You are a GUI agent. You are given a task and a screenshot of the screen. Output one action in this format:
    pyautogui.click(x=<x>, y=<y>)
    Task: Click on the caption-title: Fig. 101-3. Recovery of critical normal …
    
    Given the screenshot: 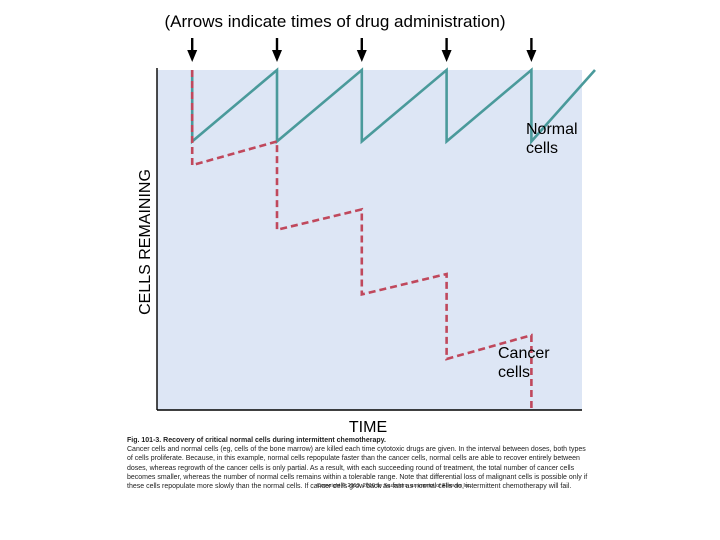 What is the action you would take?
    pyautogui.click(x=256, y=440)
    